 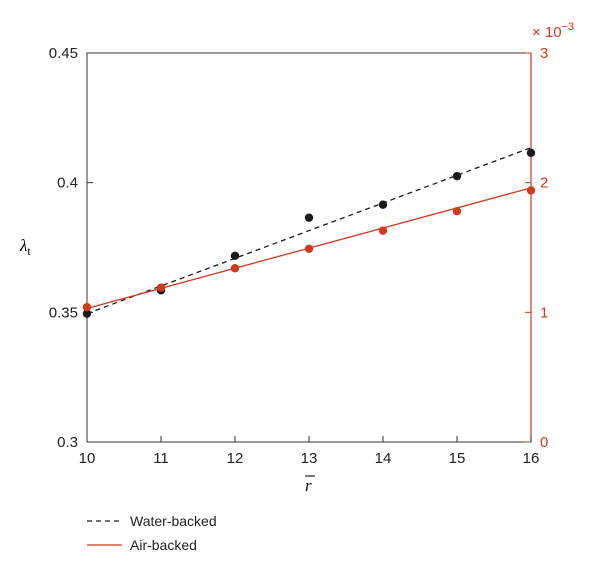 What do you see at coordinates (544, 183) in the screenshot?
I see `y-right-tick-label: 2` at bounding box center [544, 183].